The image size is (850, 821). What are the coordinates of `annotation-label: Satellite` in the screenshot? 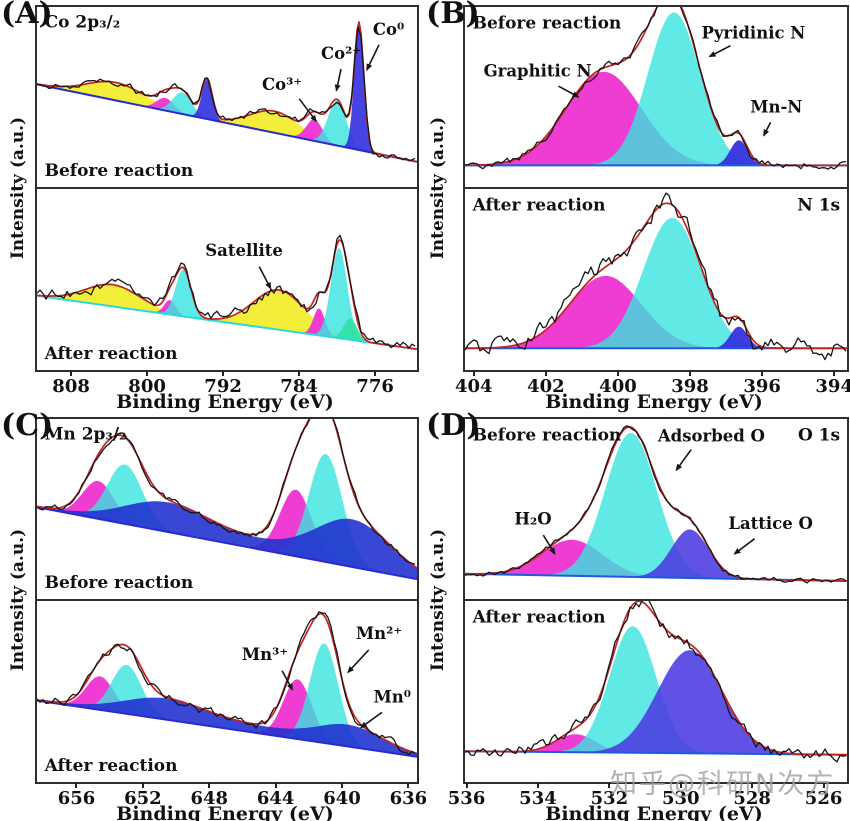 It's located at (244, 250).